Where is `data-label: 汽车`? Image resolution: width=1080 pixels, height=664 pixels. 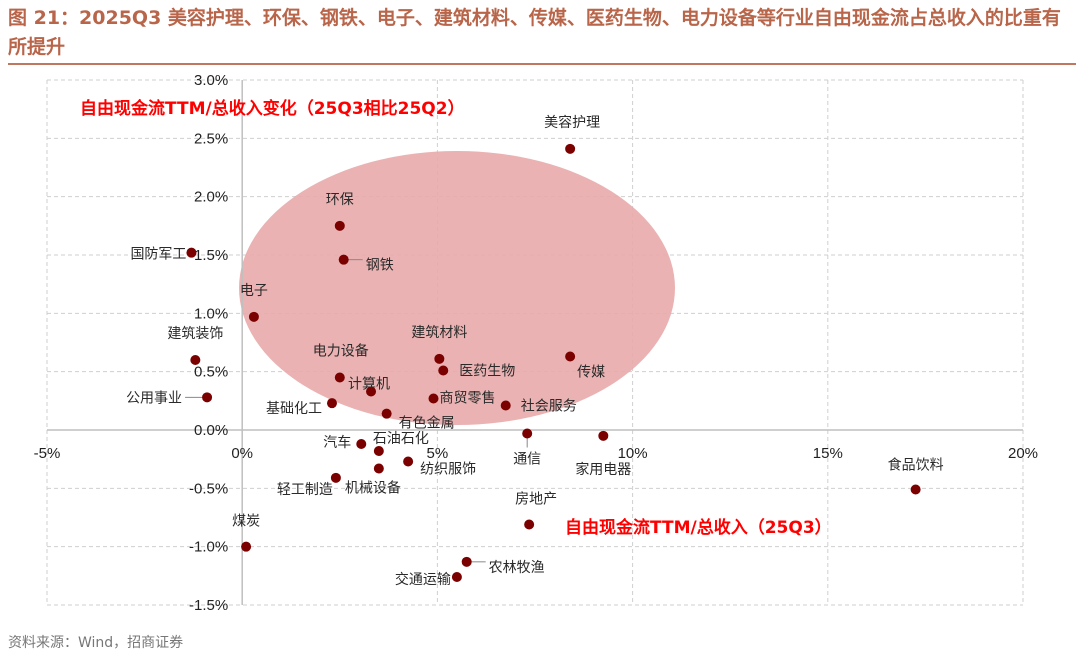
data-label: 汽车 is located at coordinates (337, 442).